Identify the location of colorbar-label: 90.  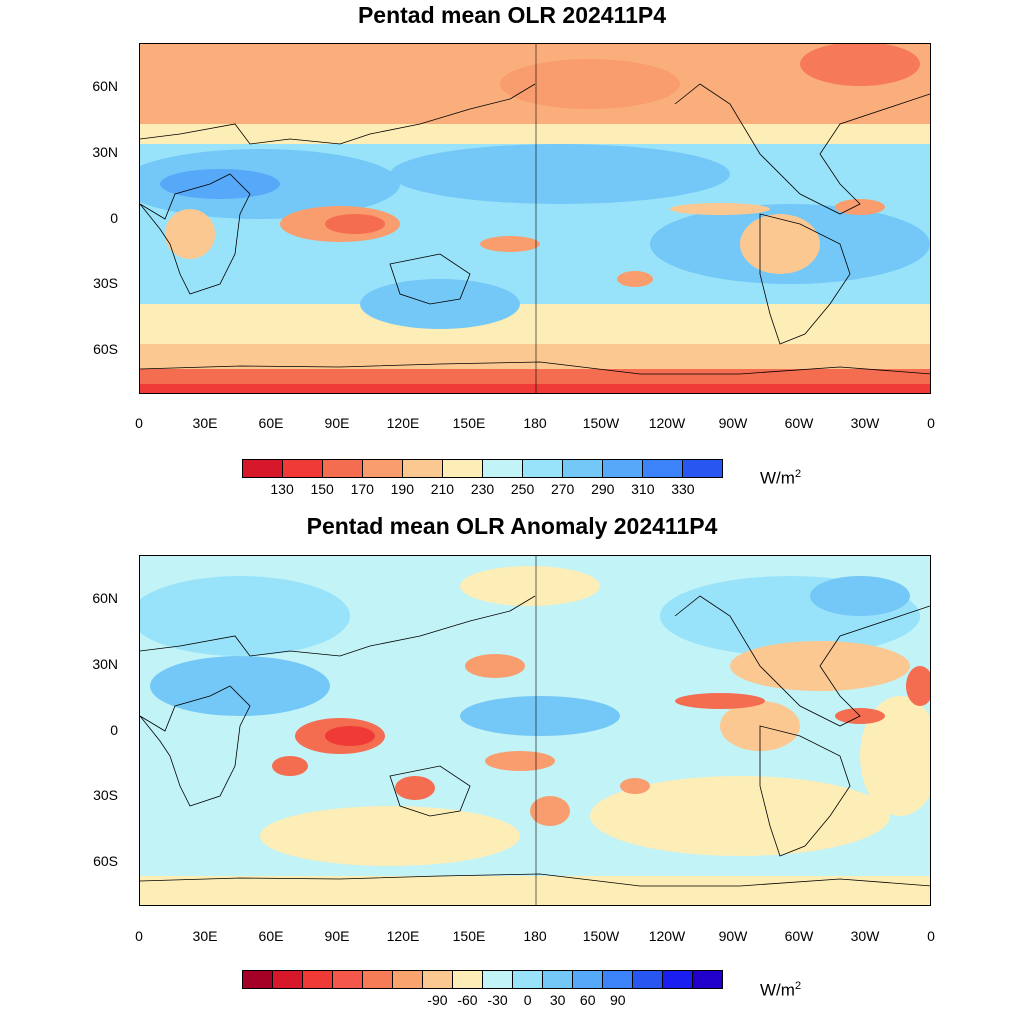
(617, 1000).